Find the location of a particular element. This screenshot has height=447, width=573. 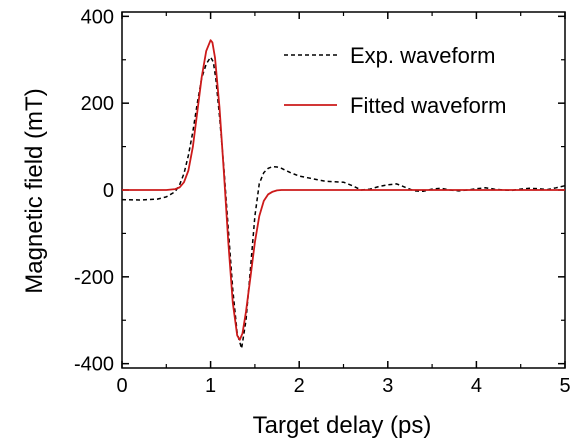

legend: Exp. waveform Fitted waveform is located at coordinates (395, 80).